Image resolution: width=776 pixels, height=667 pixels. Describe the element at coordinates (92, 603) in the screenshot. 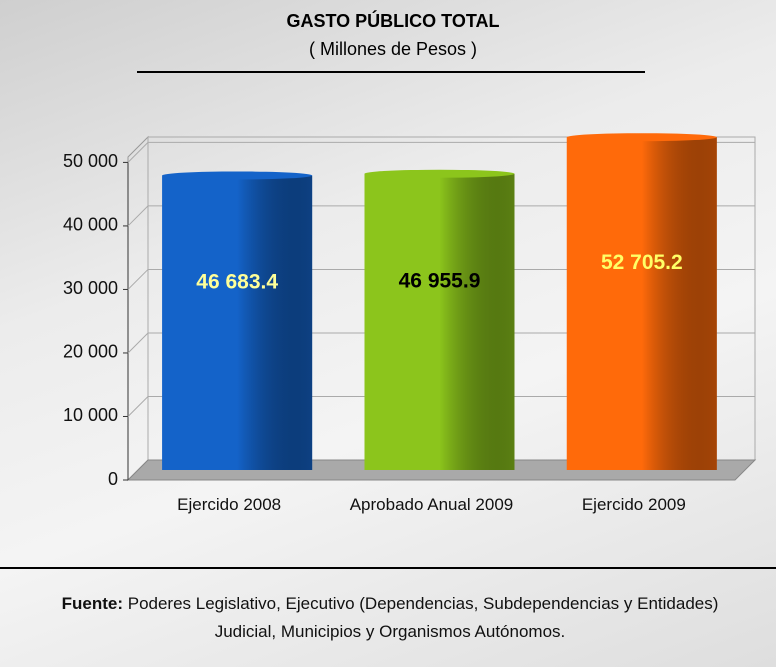

I see `source-label: Fuente:` at that location.